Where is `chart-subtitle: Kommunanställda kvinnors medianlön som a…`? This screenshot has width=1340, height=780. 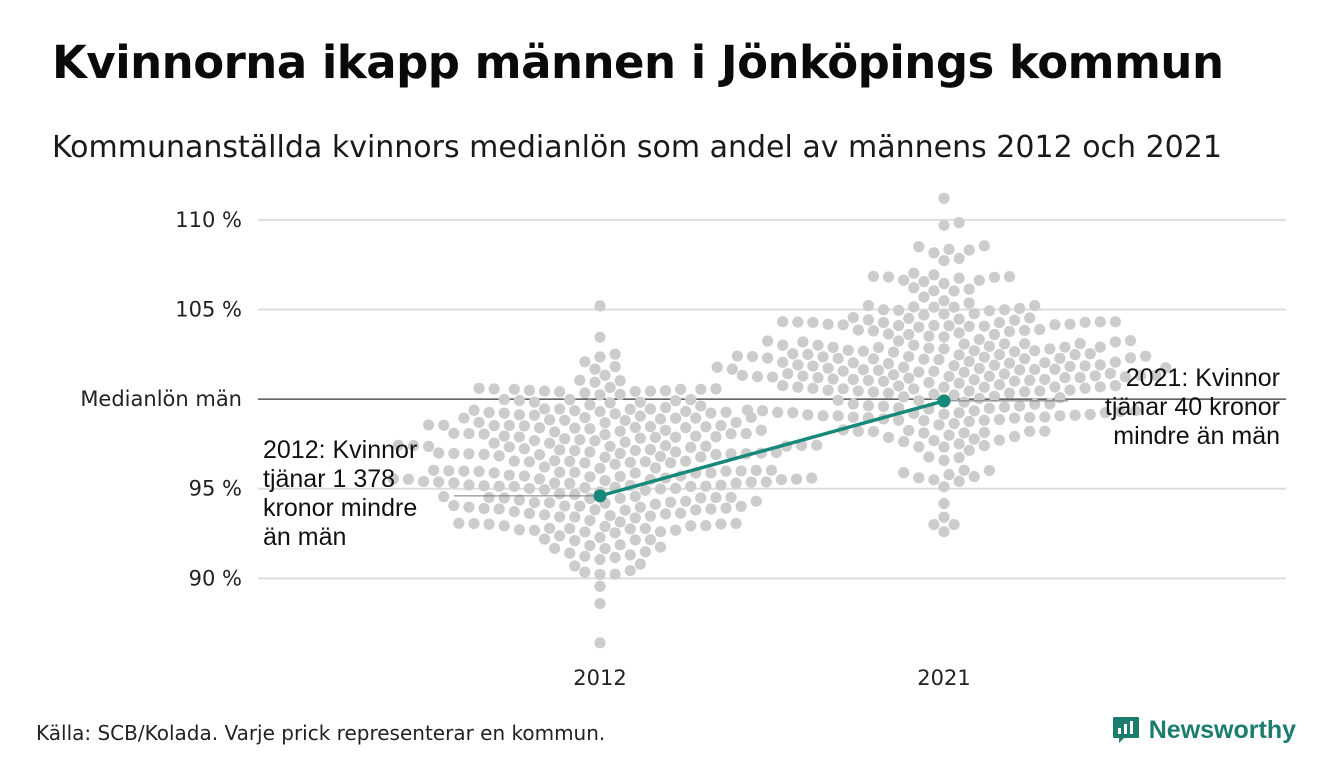 chart-subtitle: Kommunanställda kvinnors medianlön som a… is located at coordinates (637, 147).